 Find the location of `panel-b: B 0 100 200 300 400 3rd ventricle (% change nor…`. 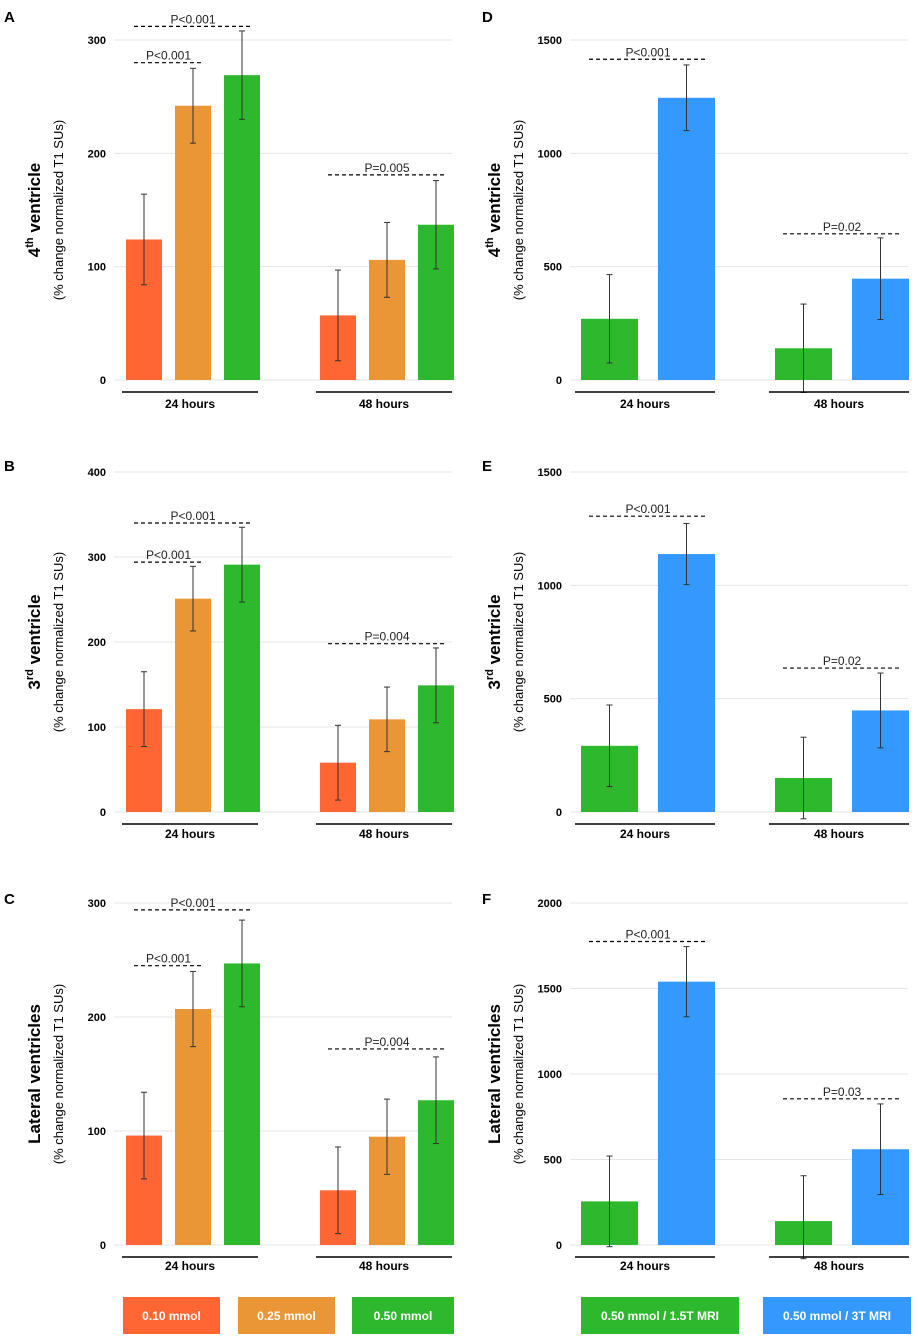

panel-b: B 0 100 200 300 400 3rd ventricle (% change nor… is located at coordinates (229, 649).